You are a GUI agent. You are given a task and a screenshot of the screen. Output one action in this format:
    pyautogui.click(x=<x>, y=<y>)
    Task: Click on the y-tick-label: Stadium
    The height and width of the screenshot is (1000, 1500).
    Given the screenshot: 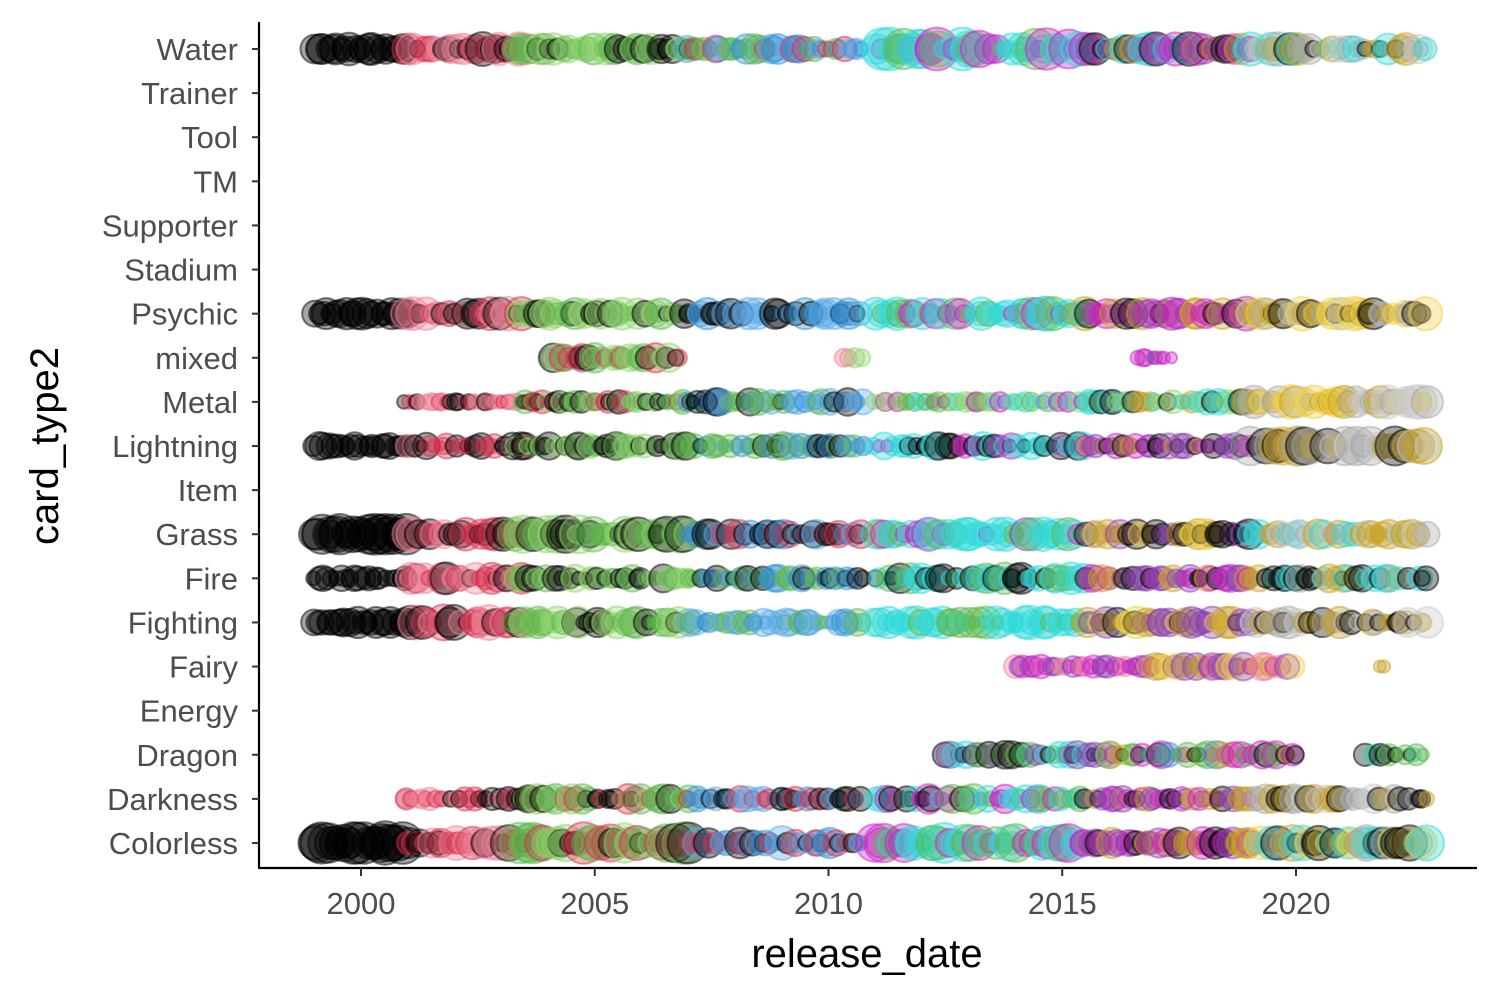 What is the action you would take?
    pyautogui.click(x=181, y=270)
    